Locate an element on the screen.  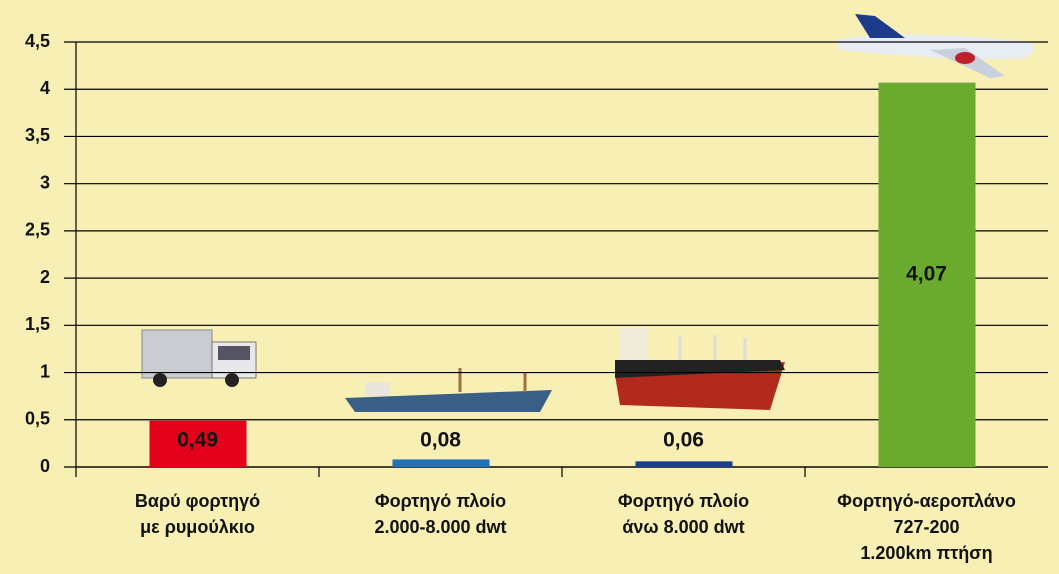
x-tick-label: Βαρύ φορτηγό is located at coordinates (197, 501).